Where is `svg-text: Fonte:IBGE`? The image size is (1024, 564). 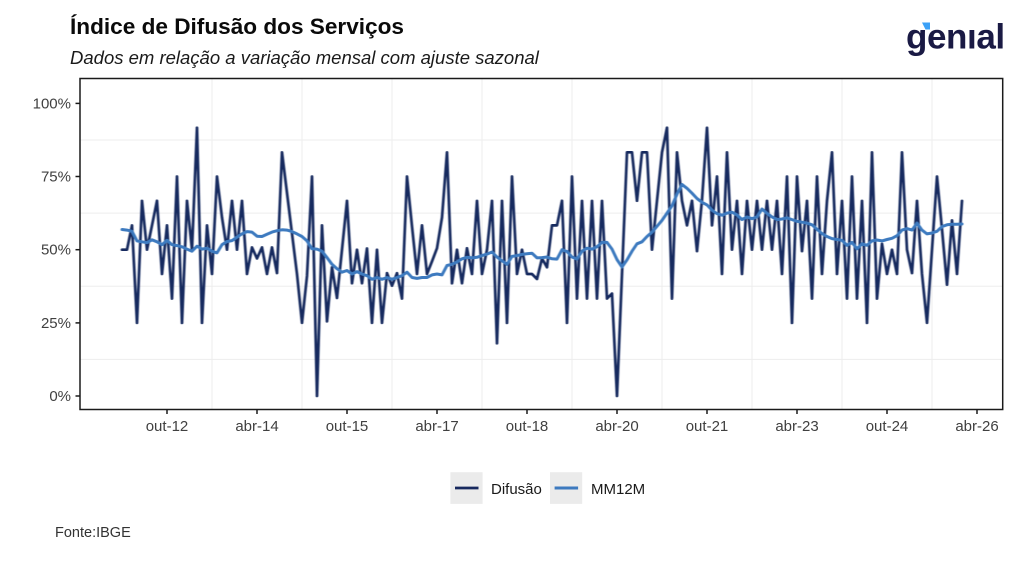
svg-text: Fonte:IBGE is located at coordinates (93, 533).